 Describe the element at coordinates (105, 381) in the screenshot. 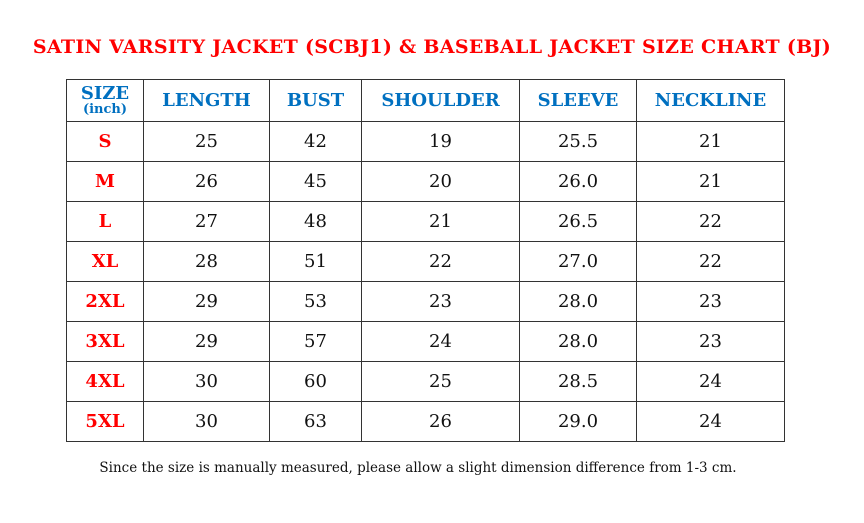

I see `cell-size: 4XL` at that location.